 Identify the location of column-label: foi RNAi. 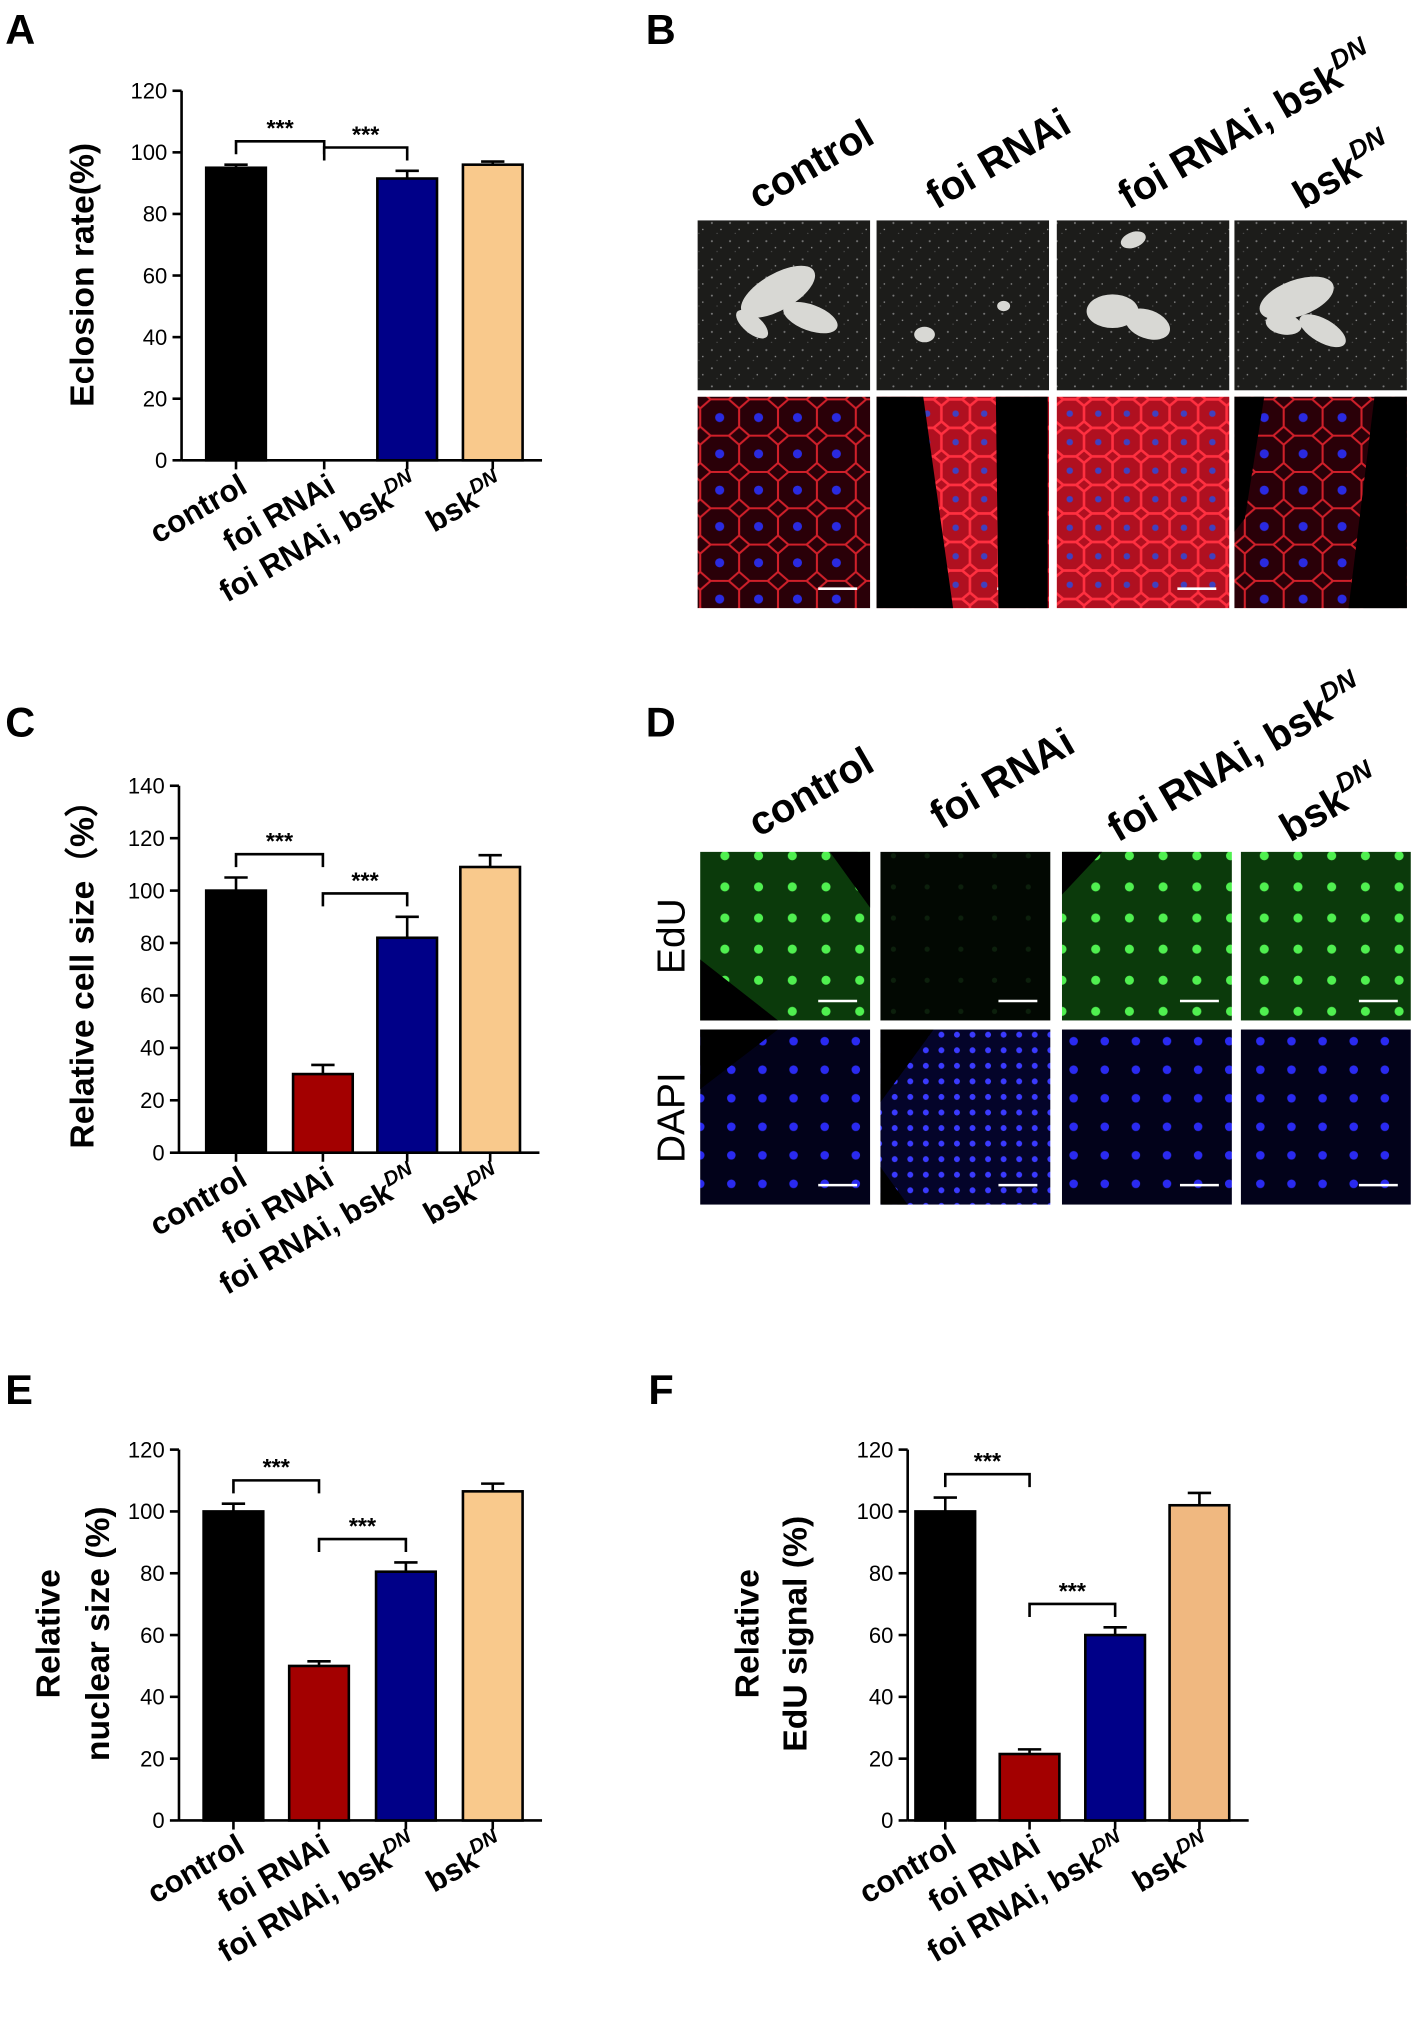
(998, 159).